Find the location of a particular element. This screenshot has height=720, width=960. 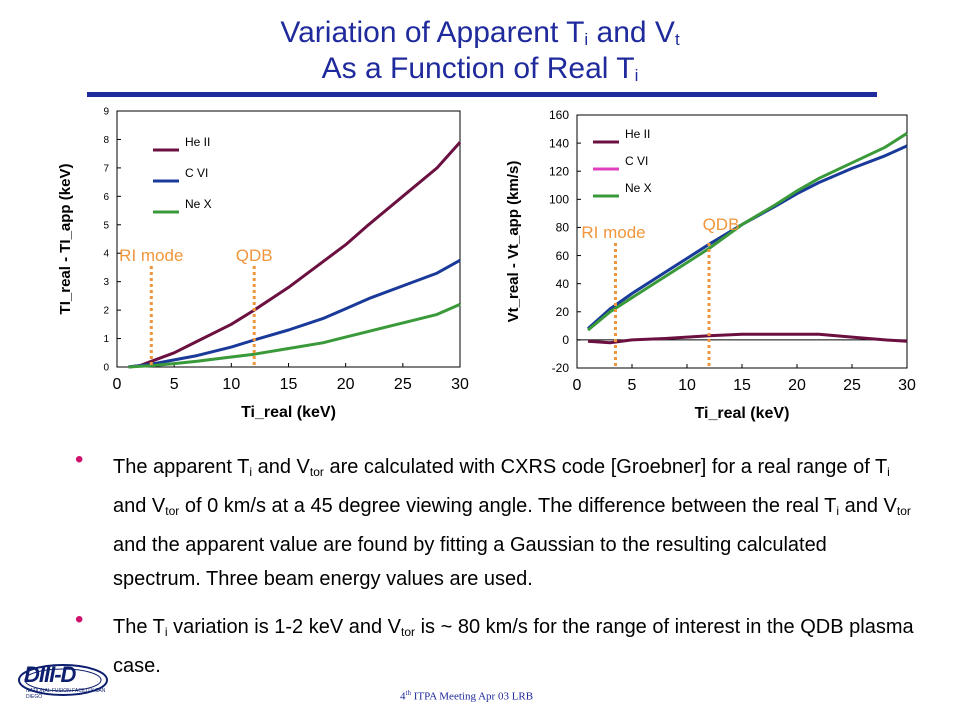

plot-frame is located at coordinates (742, 241).